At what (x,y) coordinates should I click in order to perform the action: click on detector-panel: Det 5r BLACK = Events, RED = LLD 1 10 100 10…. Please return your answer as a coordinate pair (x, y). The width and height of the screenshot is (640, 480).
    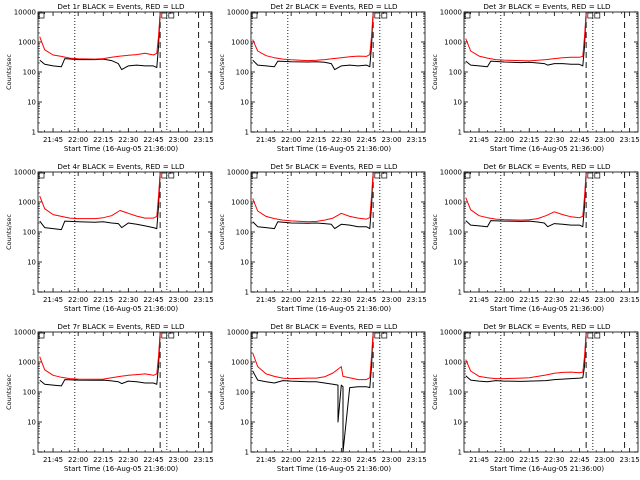
    Looking at the image, I should click on (322, 237).